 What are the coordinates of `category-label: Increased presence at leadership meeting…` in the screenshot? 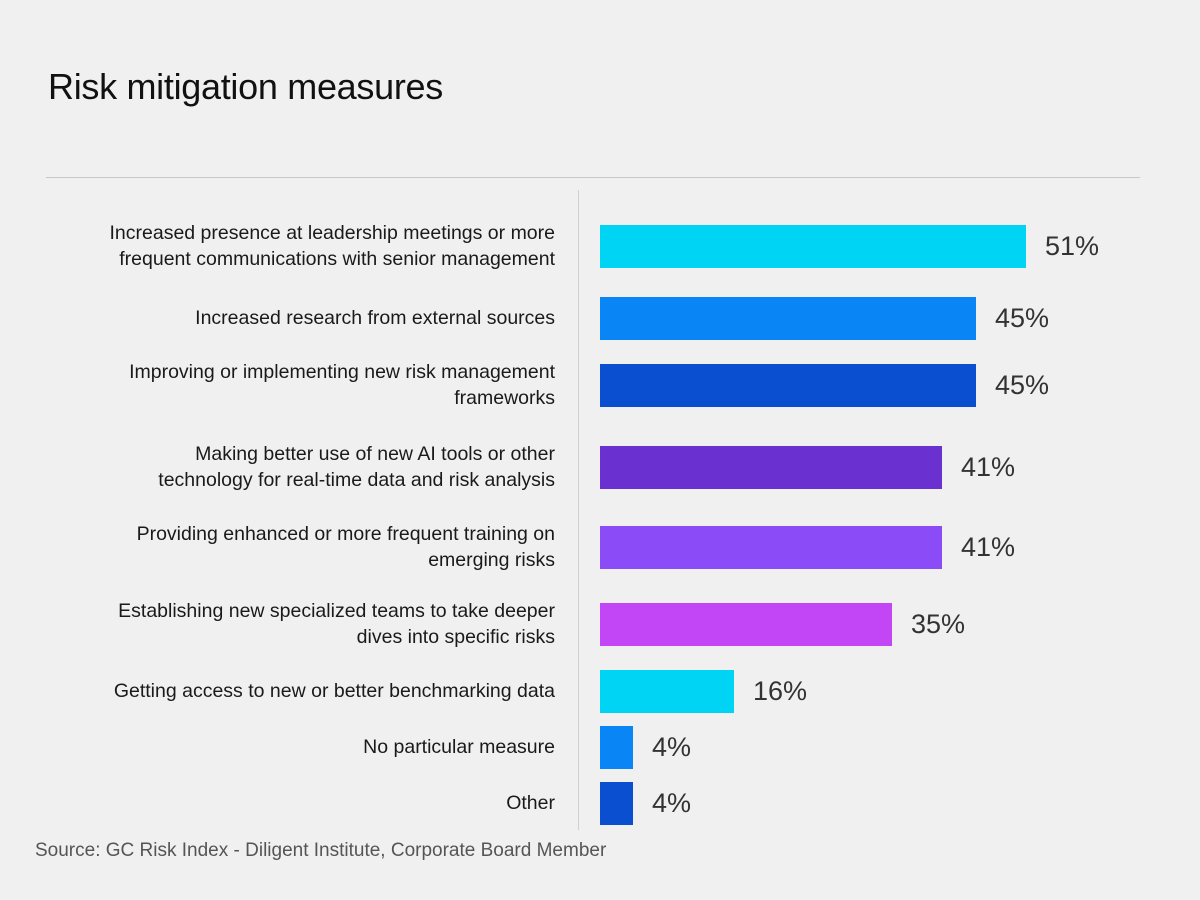 It's located at (285, 246).